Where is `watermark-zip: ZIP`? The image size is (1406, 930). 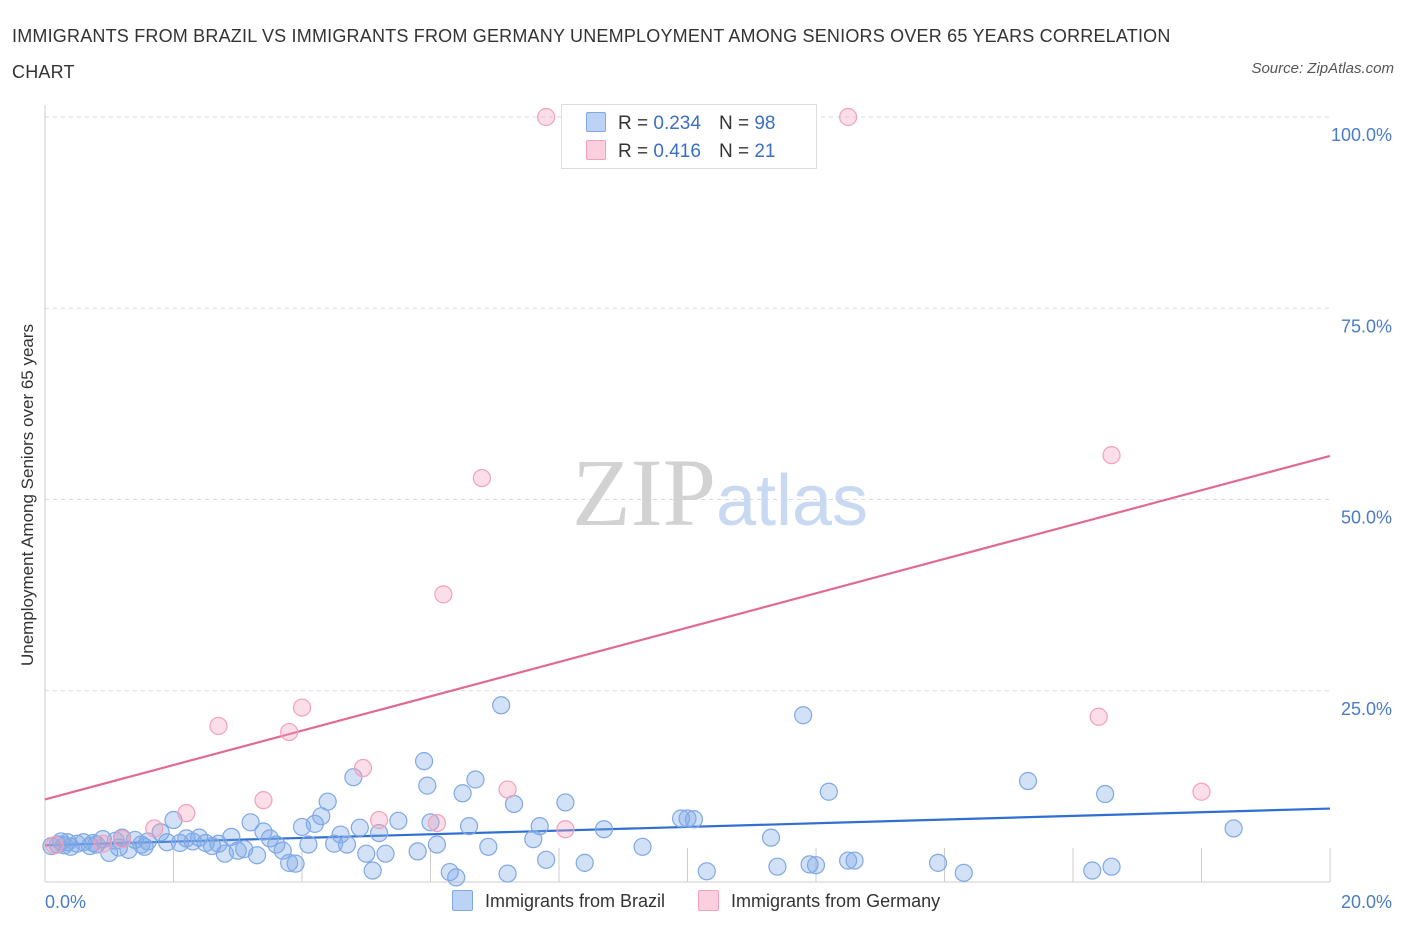 watermark-zip: ZIP is located at coordinates (644, 492).